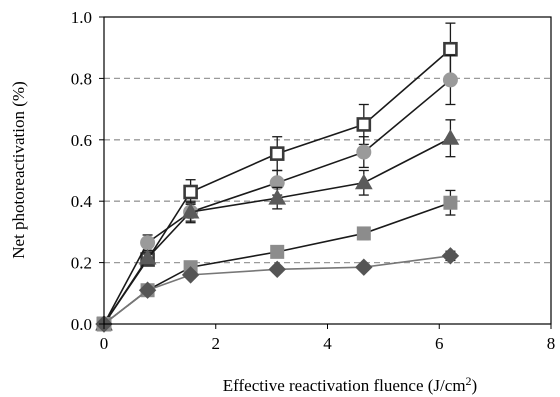  Describe the element at coordinates (439, 343) in the screenshot. I see `x-tick-label-3: 6` at that location.